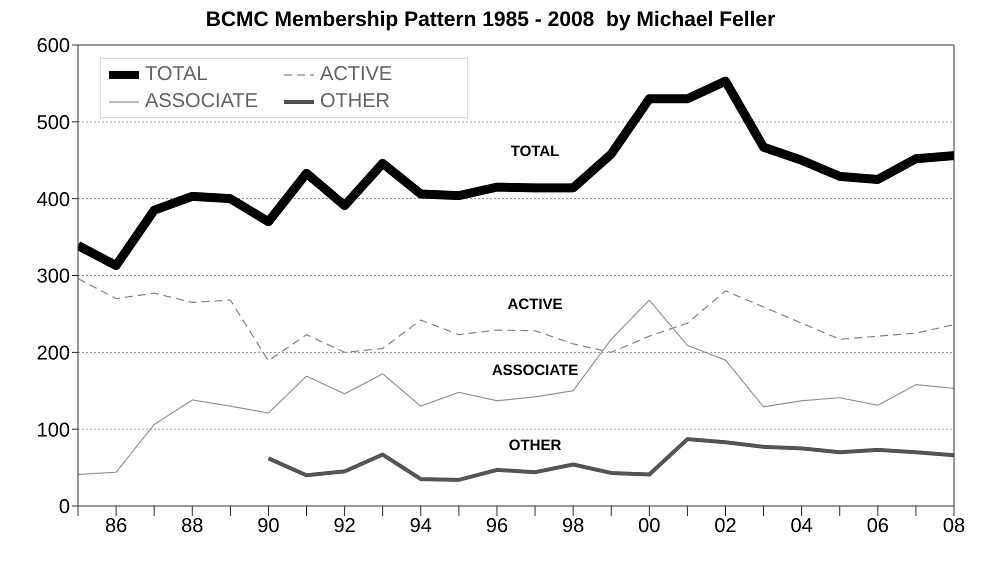 Image resolution: width=981 pixels, height=563 pixels. What do you see at coordinates (535, 151) in the screenshot?
I see `text: TOTAL` at bounding box center [535, 151].